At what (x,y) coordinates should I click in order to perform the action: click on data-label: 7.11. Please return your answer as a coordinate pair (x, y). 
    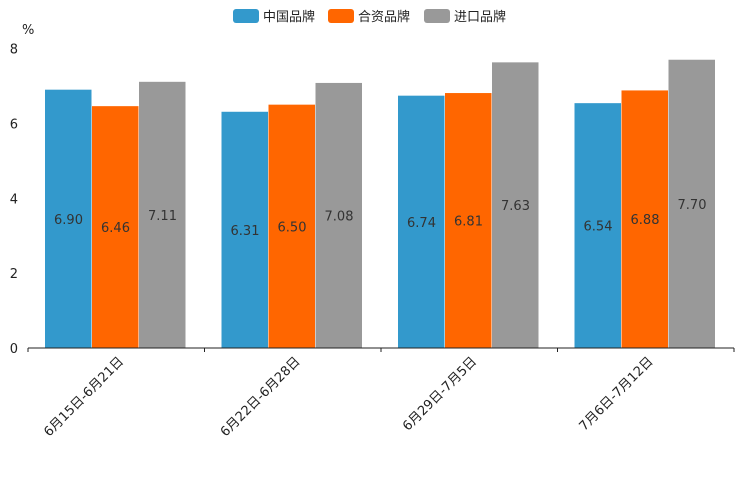
    Looking at the image, I should click on (162, 216).